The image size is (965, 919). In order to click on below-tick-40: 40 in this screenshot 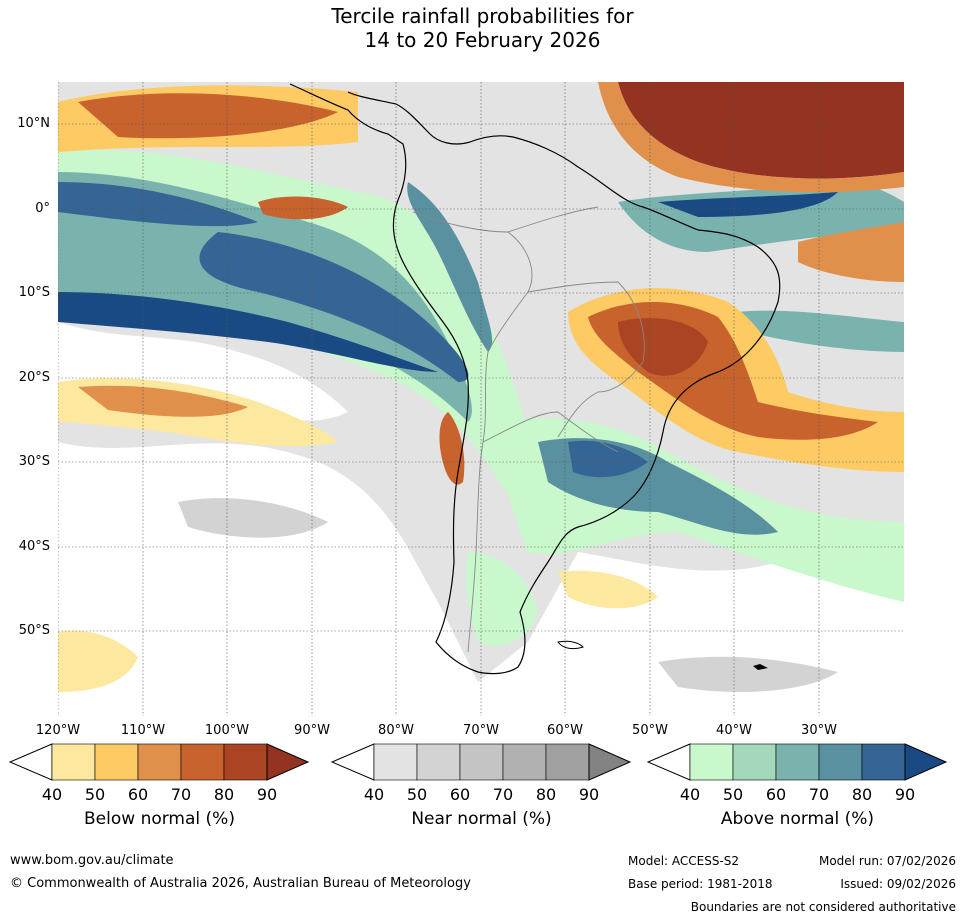, I will do `click(52, 794)`.